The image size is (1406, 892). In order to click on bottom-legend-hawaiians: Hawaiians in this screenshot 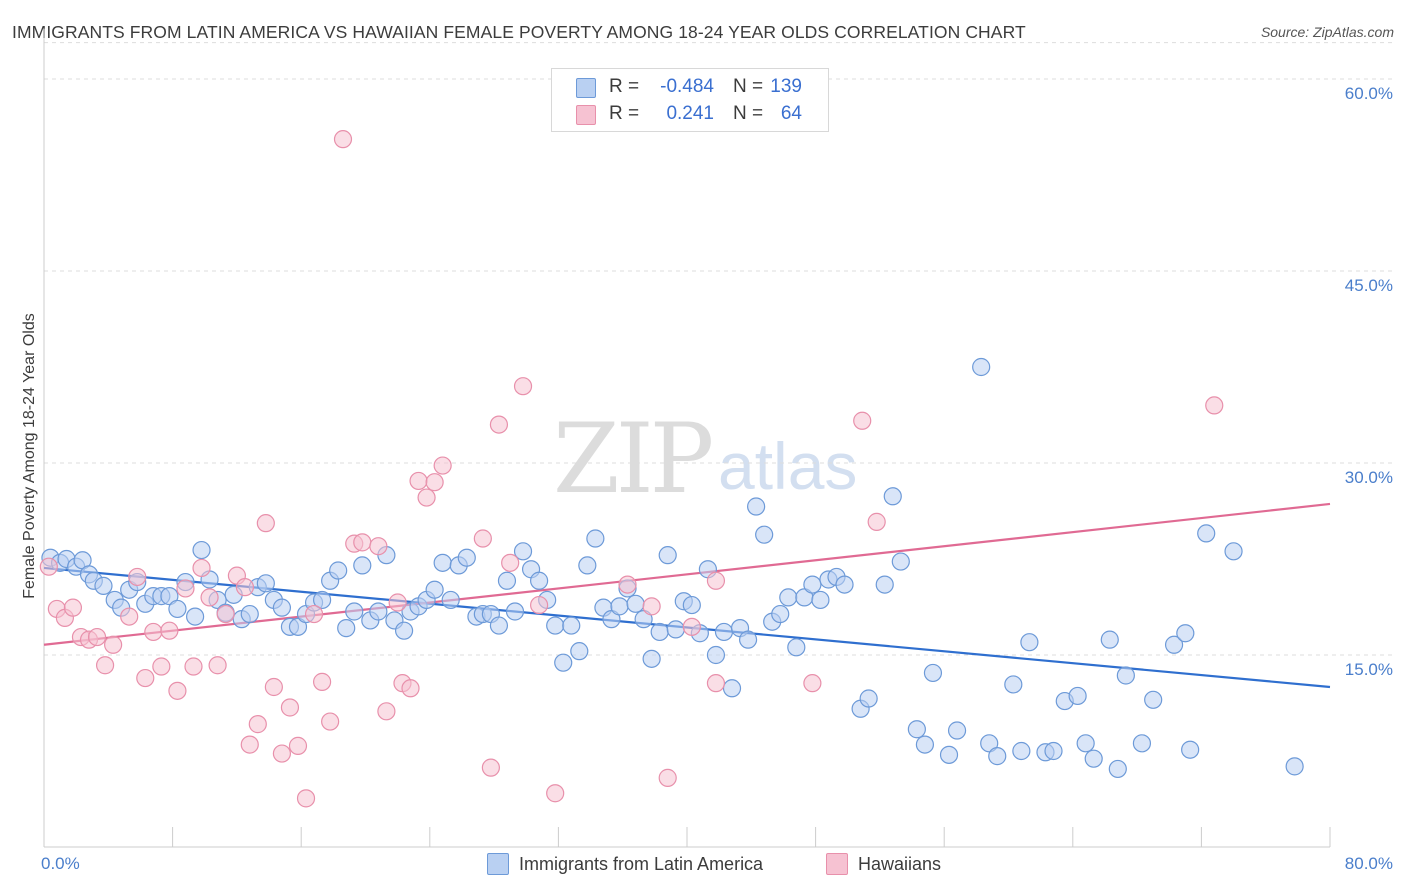, I will do `click(883, 864)`.